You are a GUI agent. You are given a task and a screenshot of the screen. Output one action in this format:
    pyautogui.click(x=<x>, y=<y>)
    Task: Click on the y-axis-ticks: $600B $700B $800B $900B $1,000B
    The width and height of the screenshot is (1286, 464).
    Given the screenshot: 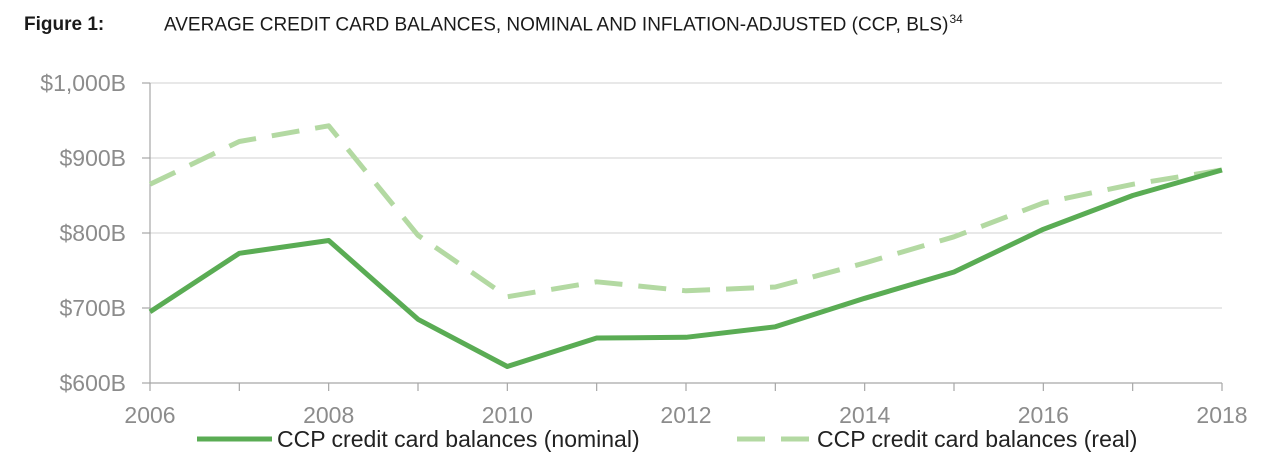 What is the action you would take?
    pyautogui.click(x=95, y=233)
    